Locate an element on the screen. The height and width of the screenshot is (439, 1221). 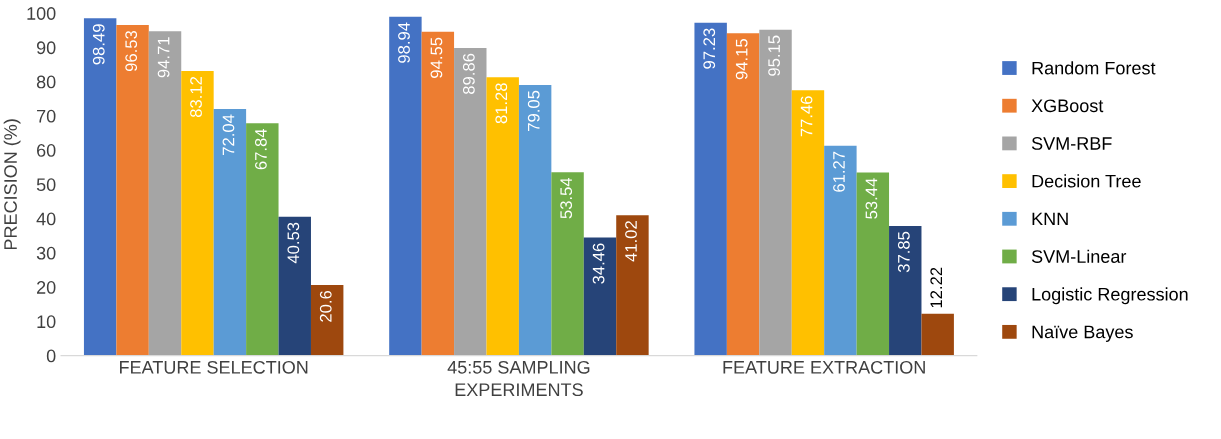
data-label: 41.02 is located at coordinates (631, 241).